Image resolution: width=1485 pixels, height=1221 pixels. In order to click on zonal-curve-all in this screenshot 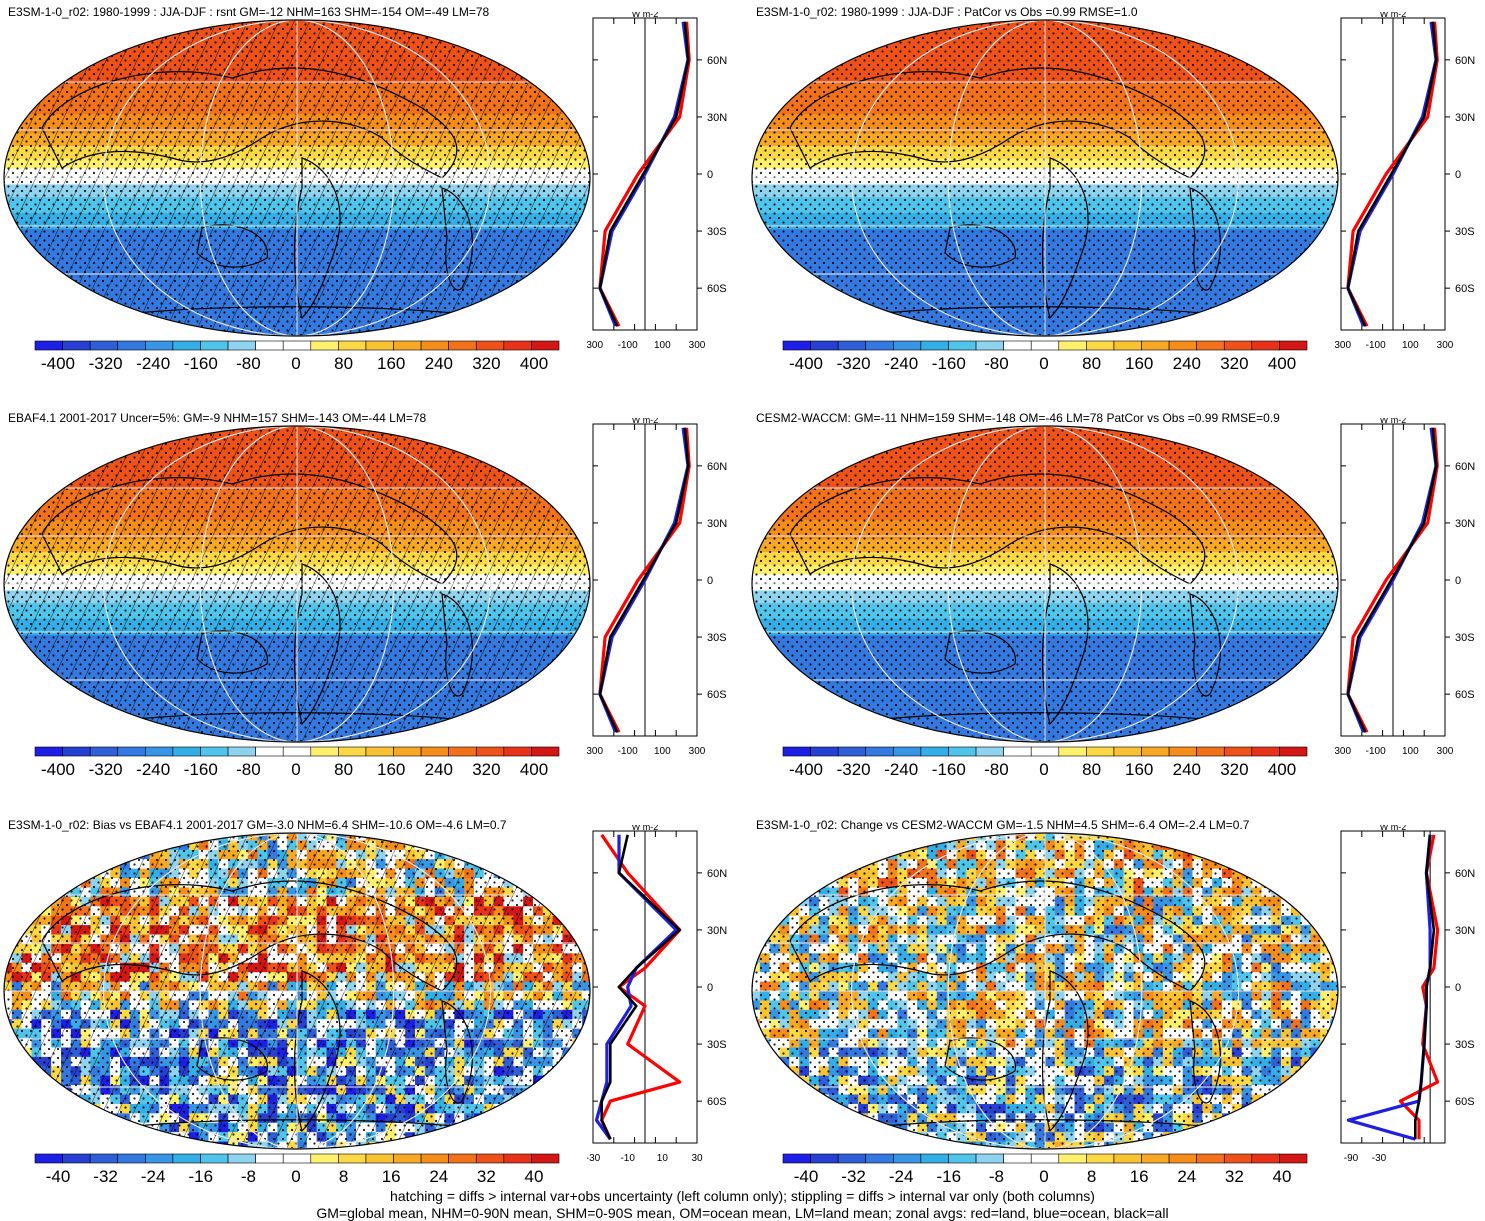, I will do `click(640, 987)`.